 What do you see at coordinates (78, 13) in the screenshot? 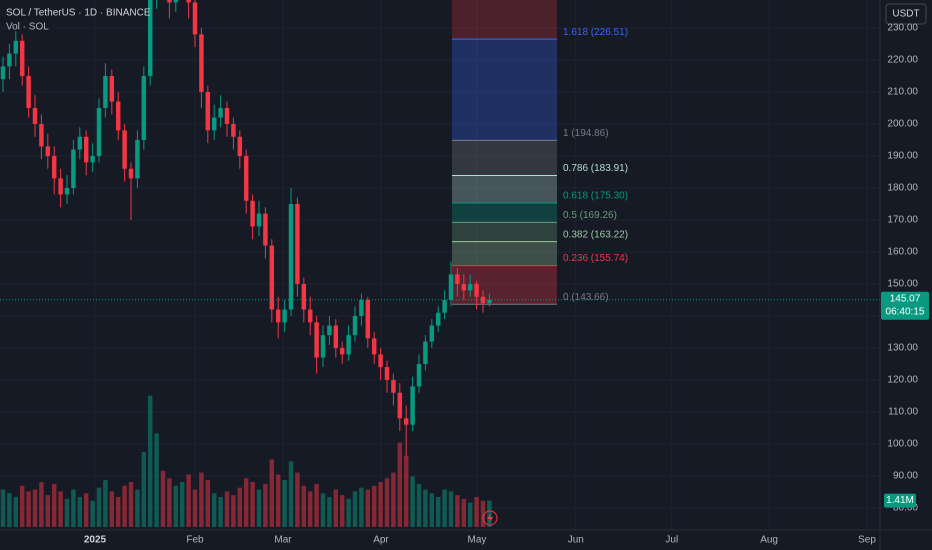
I see `symbol-title: SOL / TetherUS · 1D · BINANCE` at bounding box center [78, 13].